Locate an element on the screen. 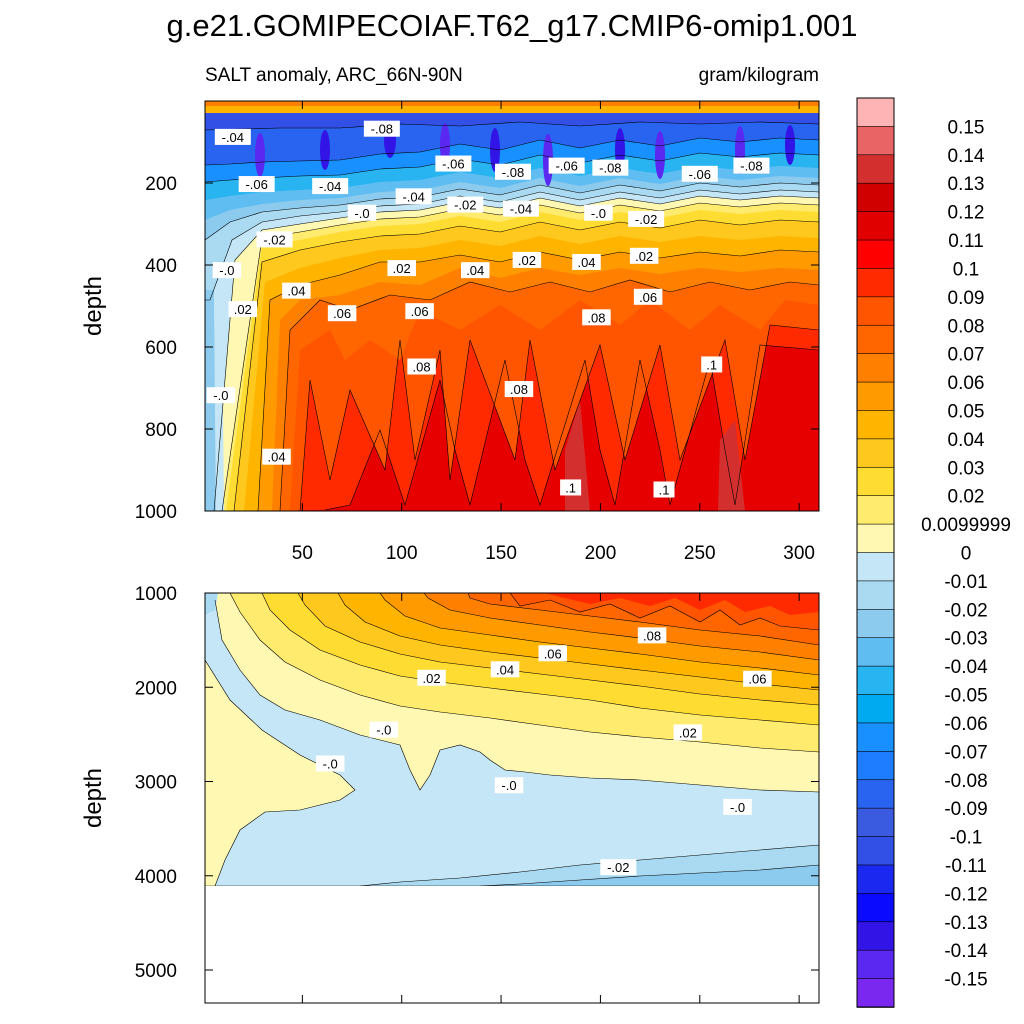  contour-label-text: -.04 is located at coordinates (413, 196).